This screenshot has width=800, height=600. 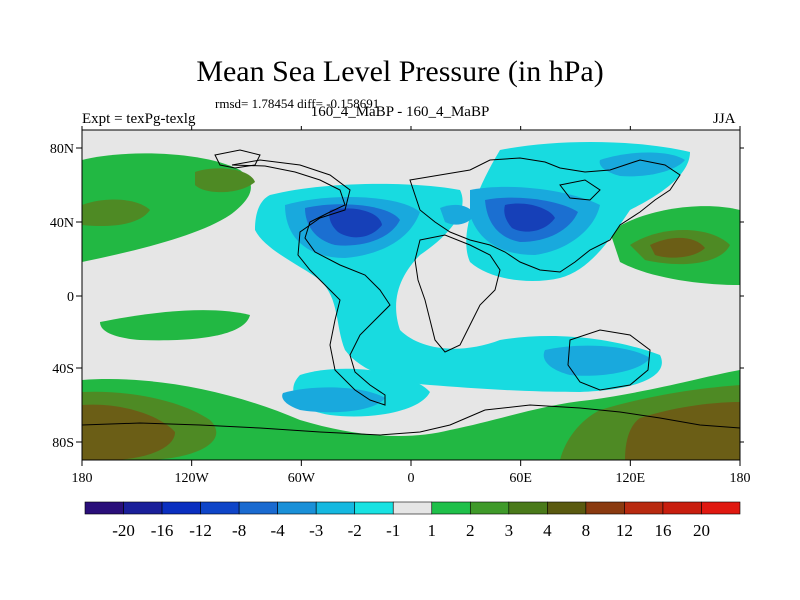 What do you see at coordinates (139, 119) in the screenshot?
I see `experiment-label: Expt = texPg-texlg` at bounding box center [139, 119].